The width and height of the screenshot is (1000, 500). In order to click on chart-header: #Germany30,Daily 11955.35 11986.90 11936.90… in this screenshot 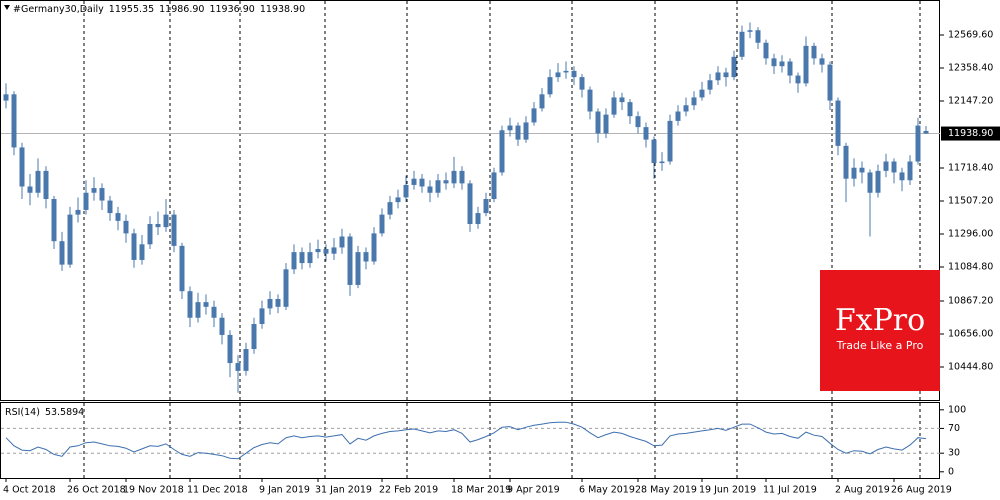, I will do `click(159, 9)`.